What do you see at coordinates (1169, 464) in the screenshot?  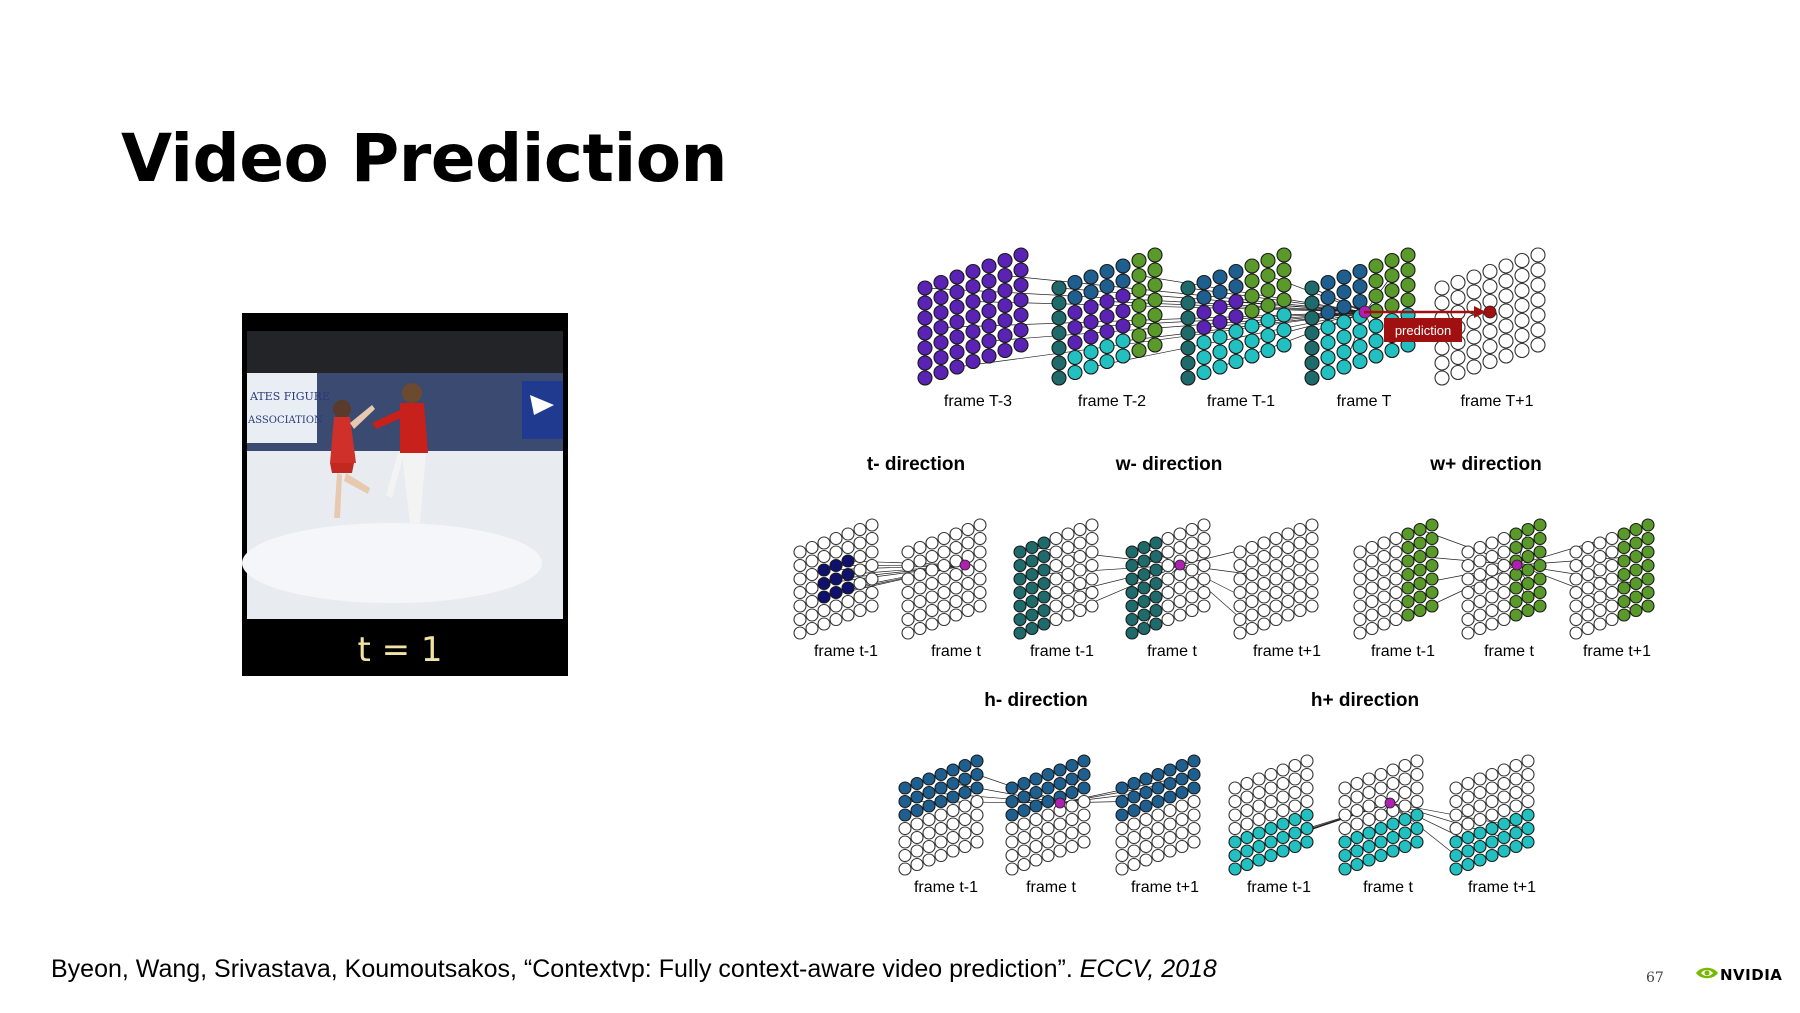 I see `w-minus-title: w- direction` at bounding box center [1169, 464].